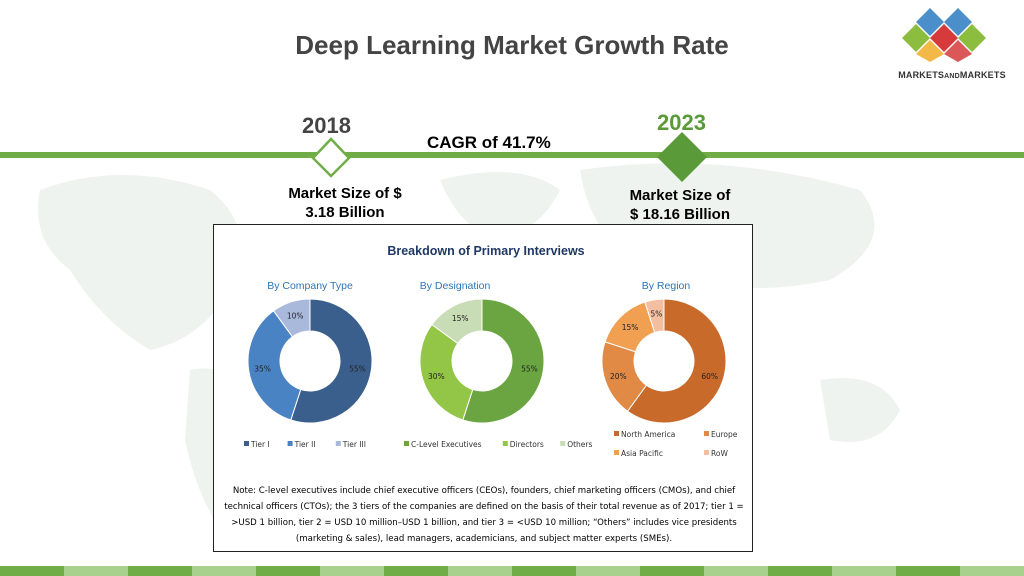 The height and width of the screenshot is (576, 1024). I want to click on panel-title: Breakdown of Primary Interviews, so click(485, 251).